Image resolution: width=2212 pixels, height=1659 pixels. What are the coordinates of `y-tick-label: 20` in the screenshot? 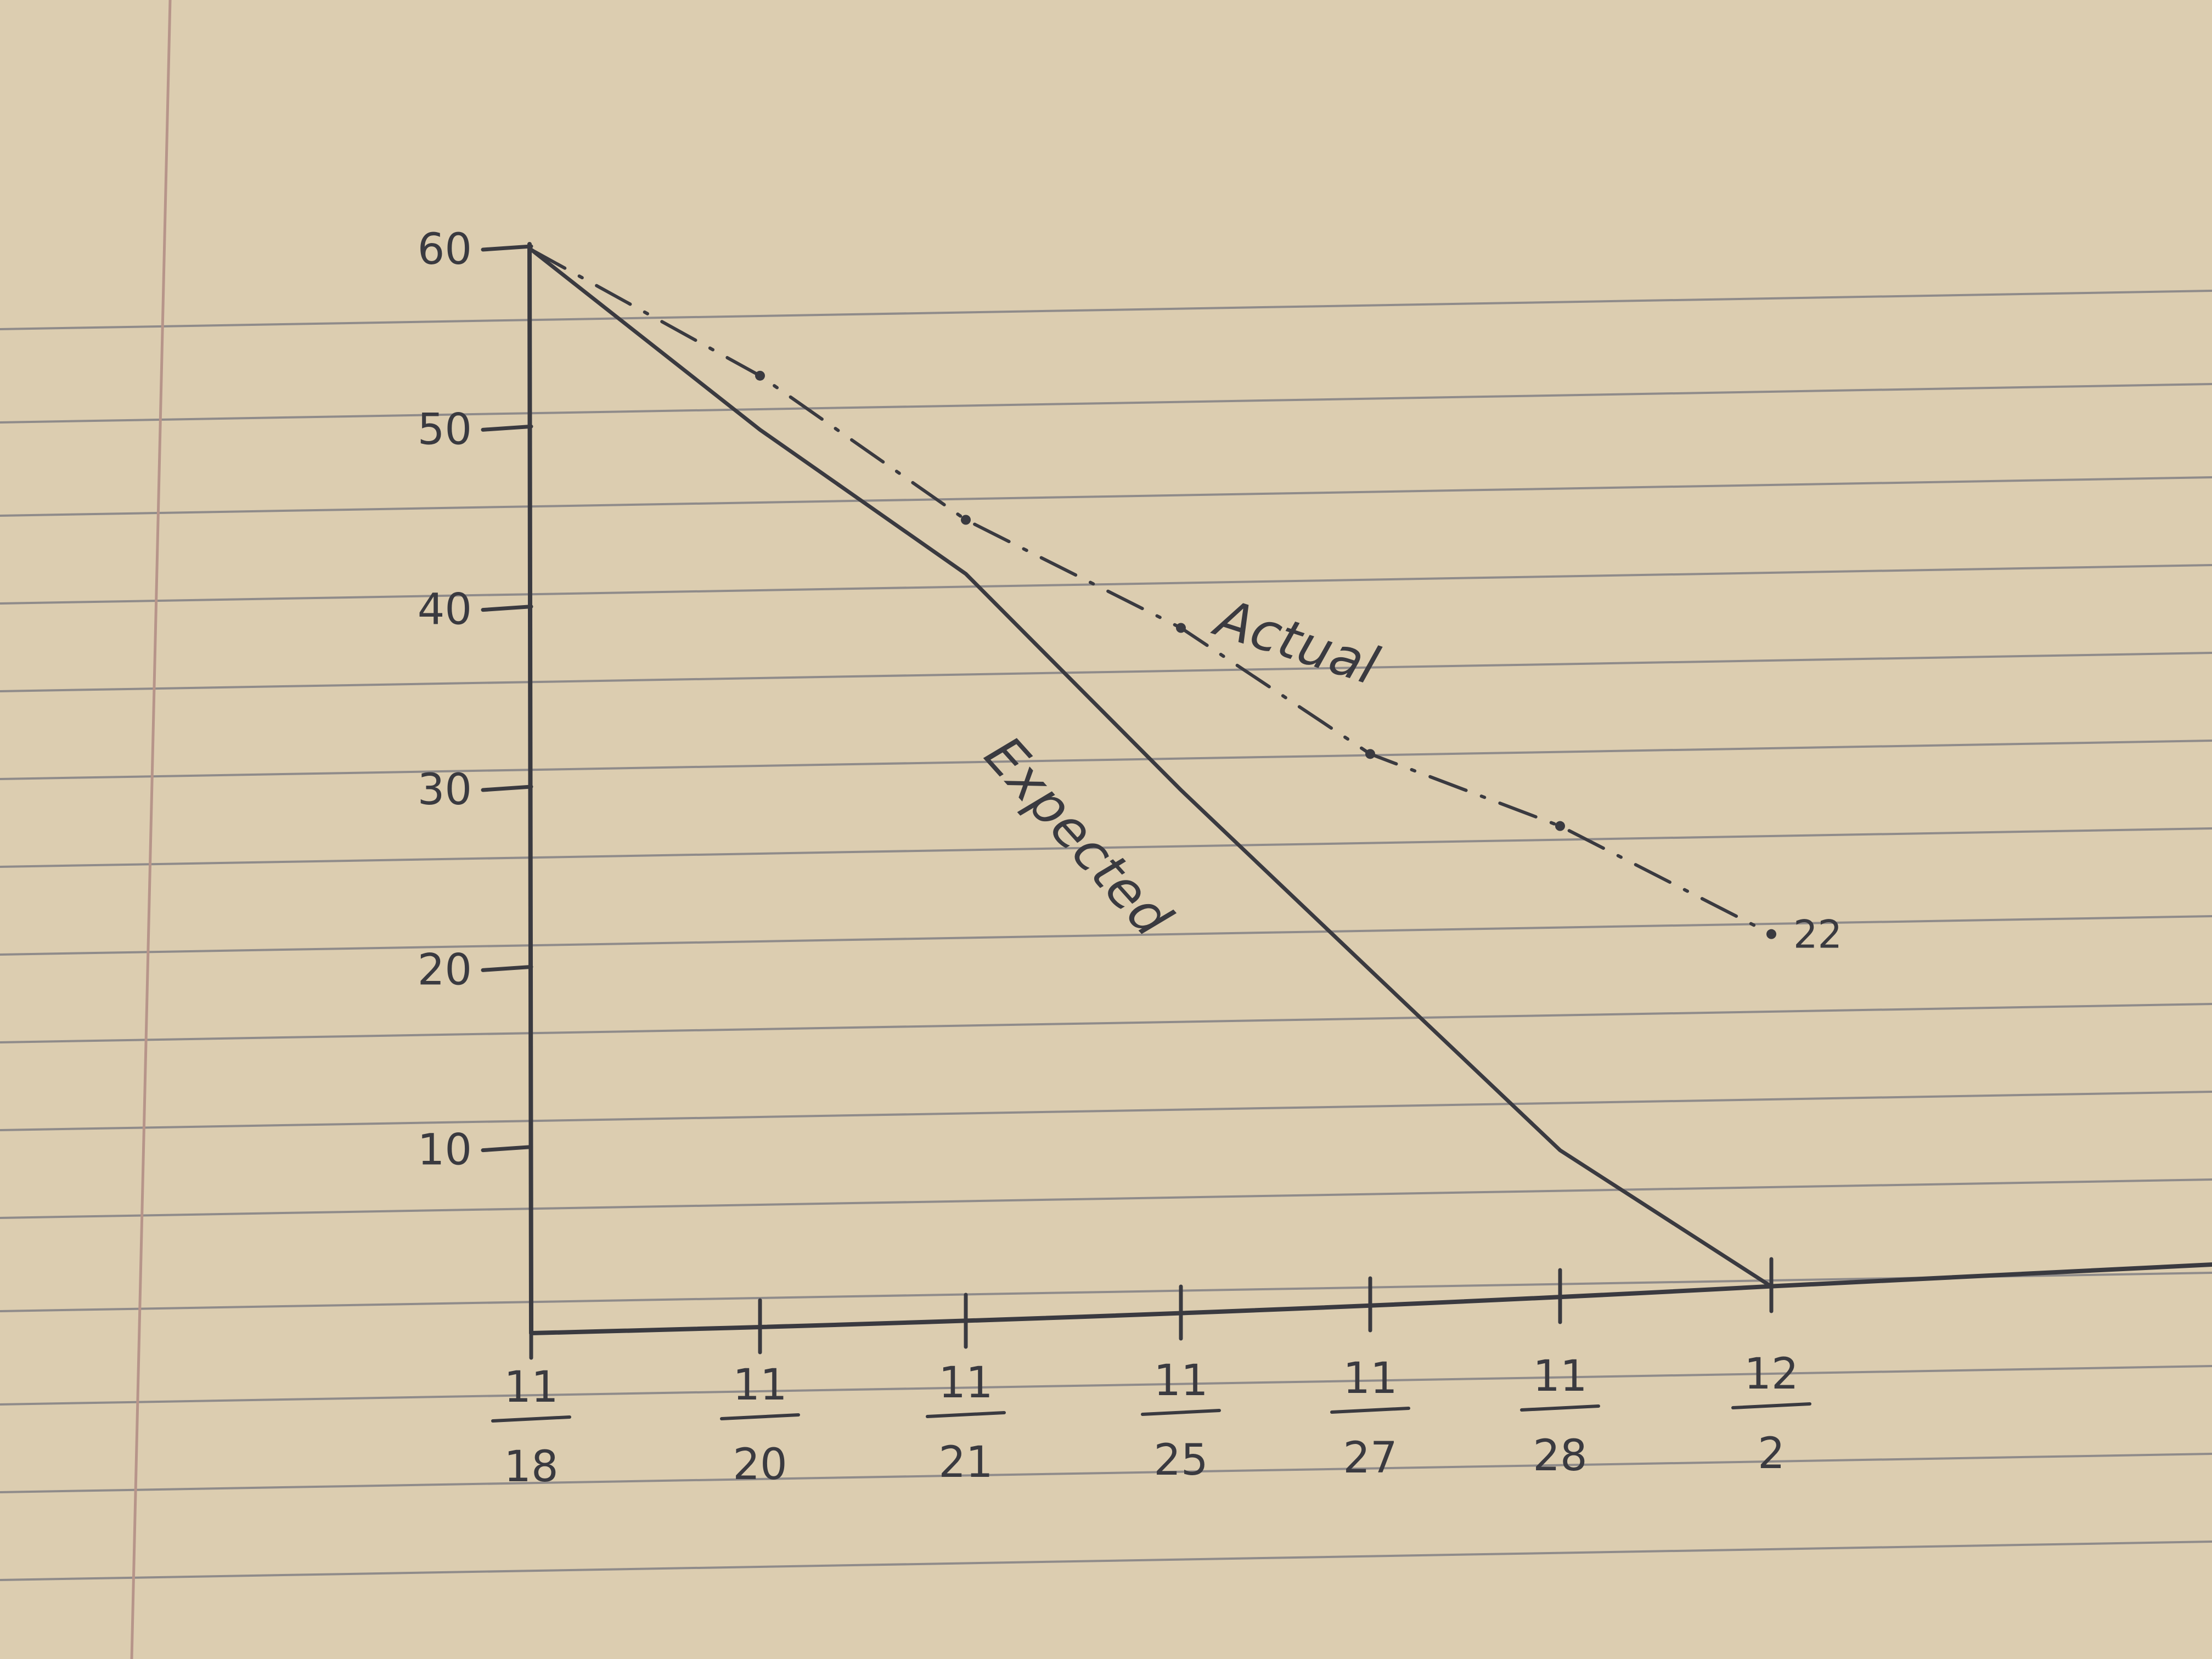 It's located at (445, 970).